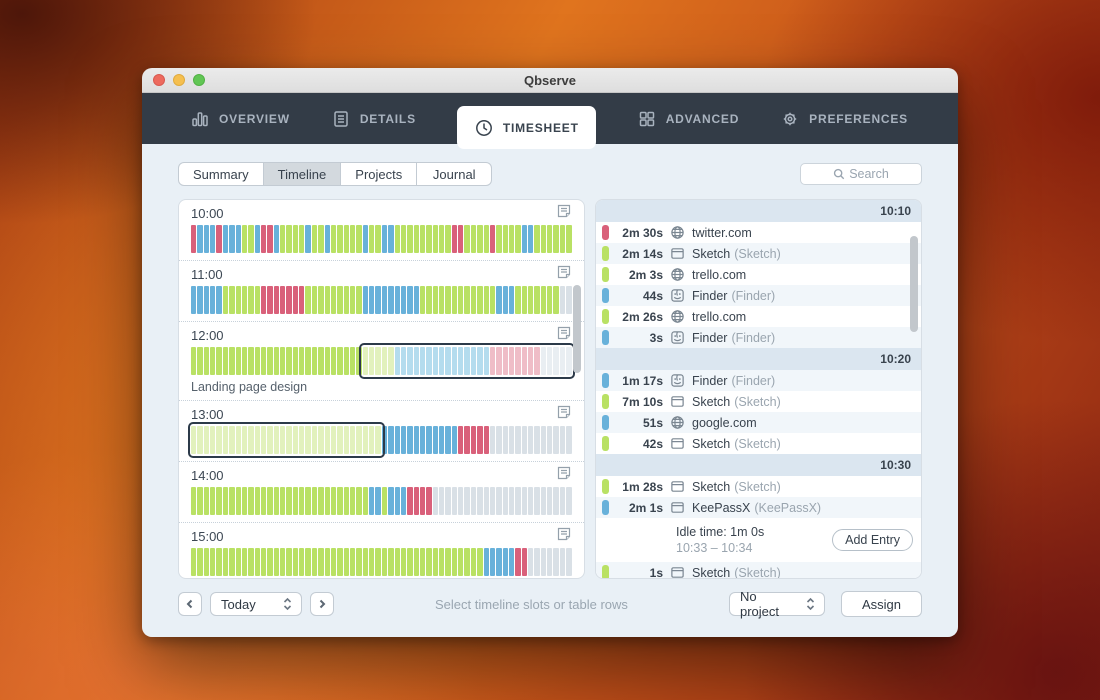  I want to click on table-row: 2m 3s trello.com, so click(758, 274).